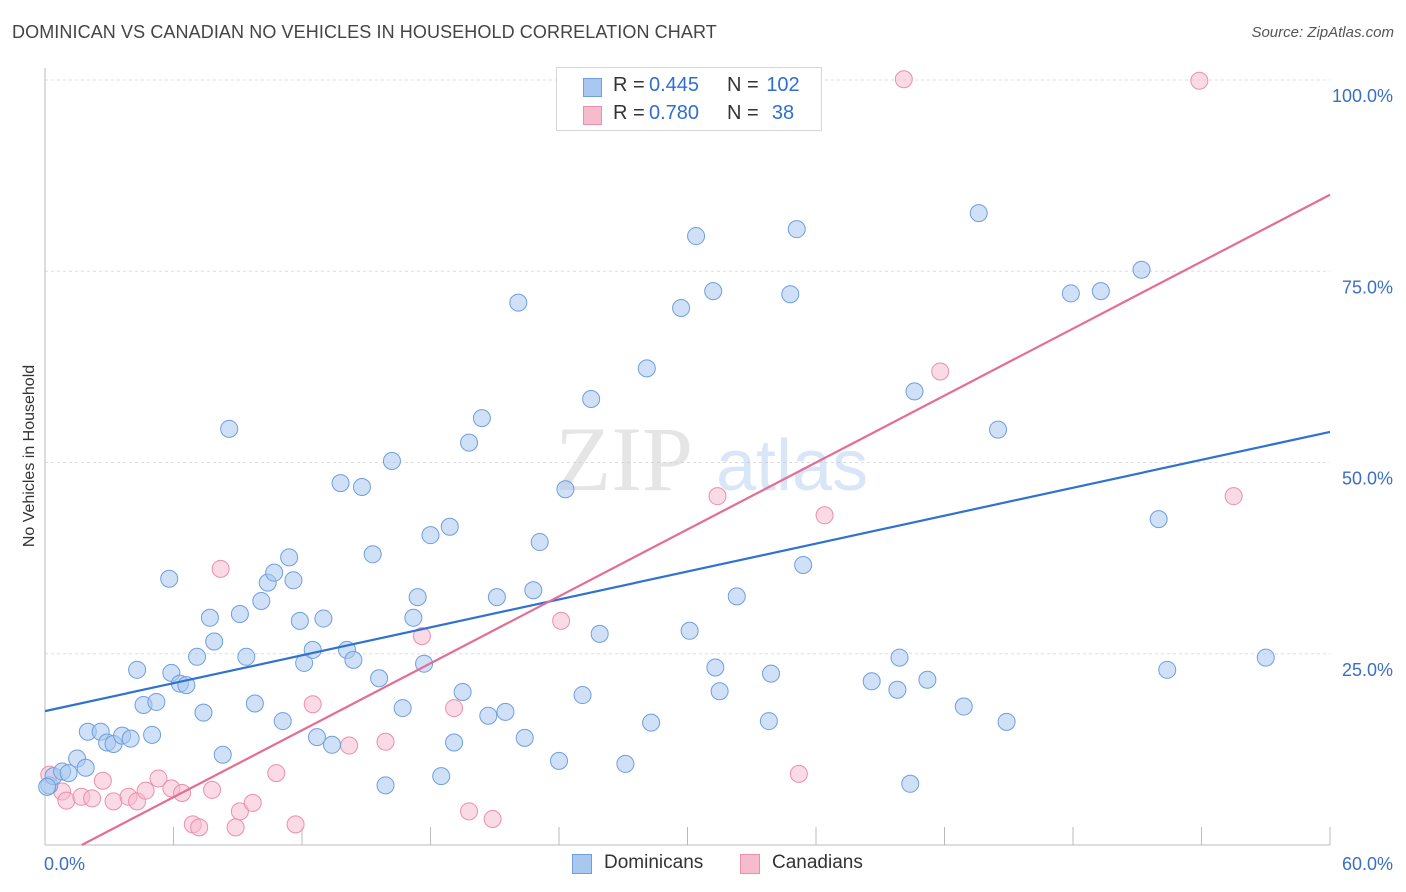  I want to click on source-label: Source: ZipAtlas.com, so click(1322, 32).